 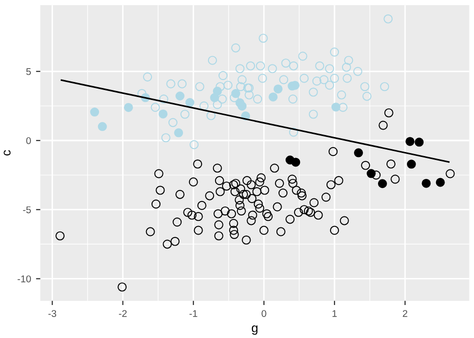 I want to click on x-axis-title: g, so click(x=255, y=330).